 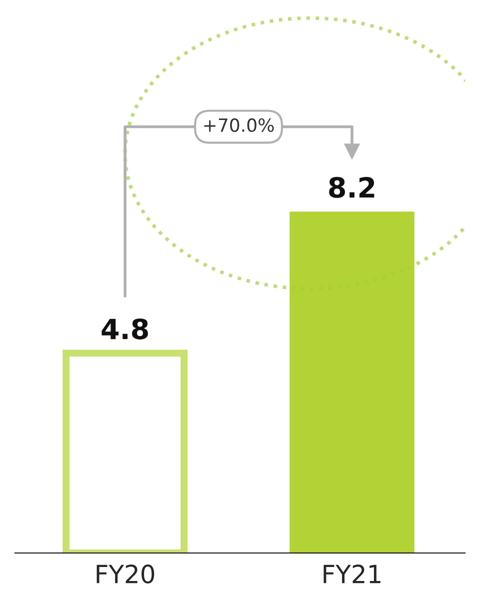 What do you see at coordinates (351, 187) in the screenshot?
I see `data-label: 8.2` at bounding box center [351, 187].